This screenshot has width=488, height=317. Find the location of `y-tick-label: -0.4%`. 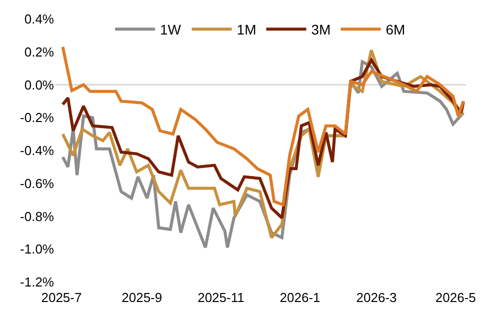

y-tick-label: -0.4% is located at coordinates (37, 150).